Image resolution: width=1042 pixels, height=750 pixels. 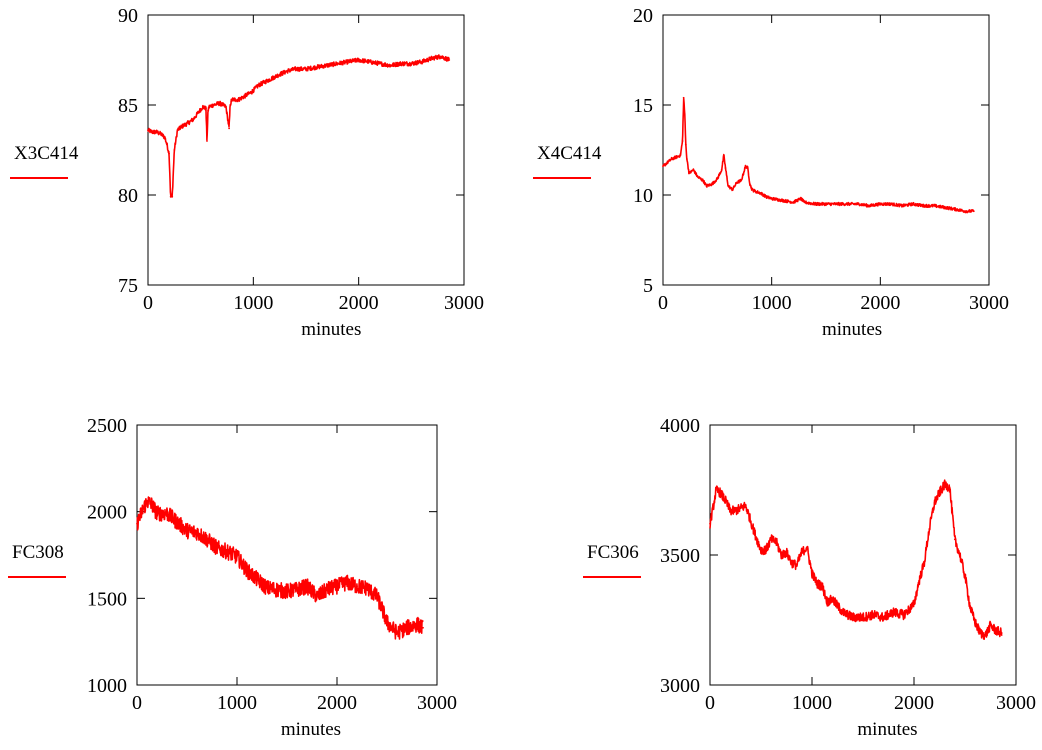 I want to click on legend-label: X4C414, so click(x=569, y=153).